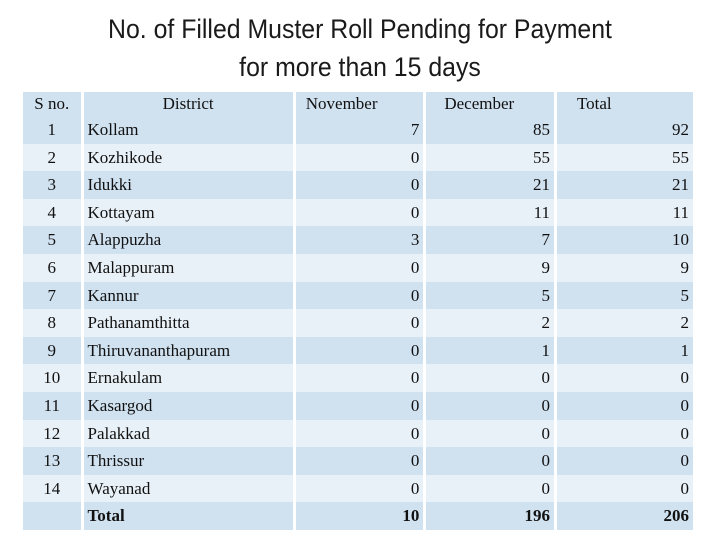 This screenshot has height=540, width=720. What do you see at coordinates (188, 240) in the screenshot?
I see `cell-district: Alappuzha` at bounding box center [188, 240].